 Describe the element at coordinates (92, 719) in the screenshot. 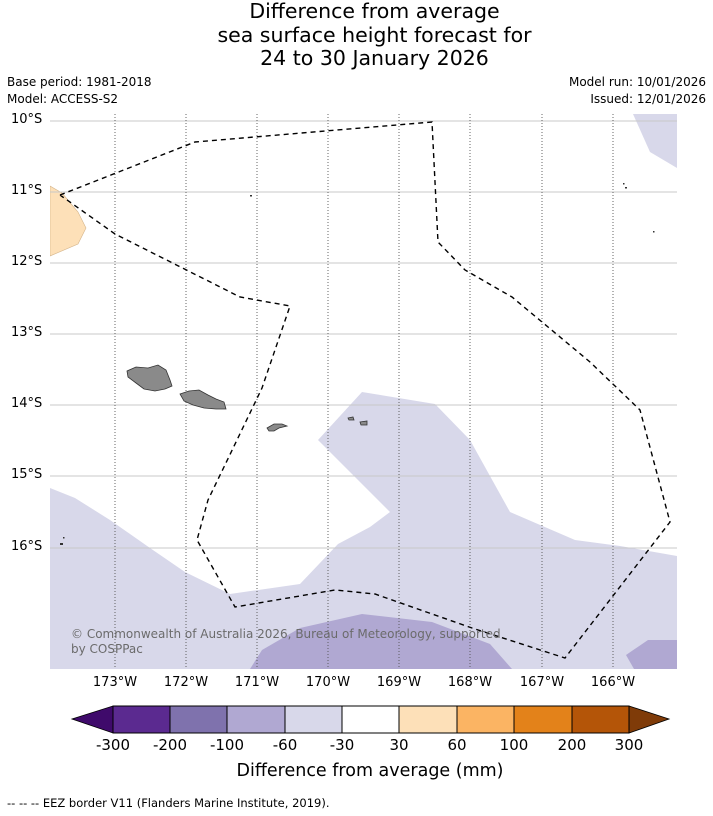

I see `colorbar-arrow-low` at that location.